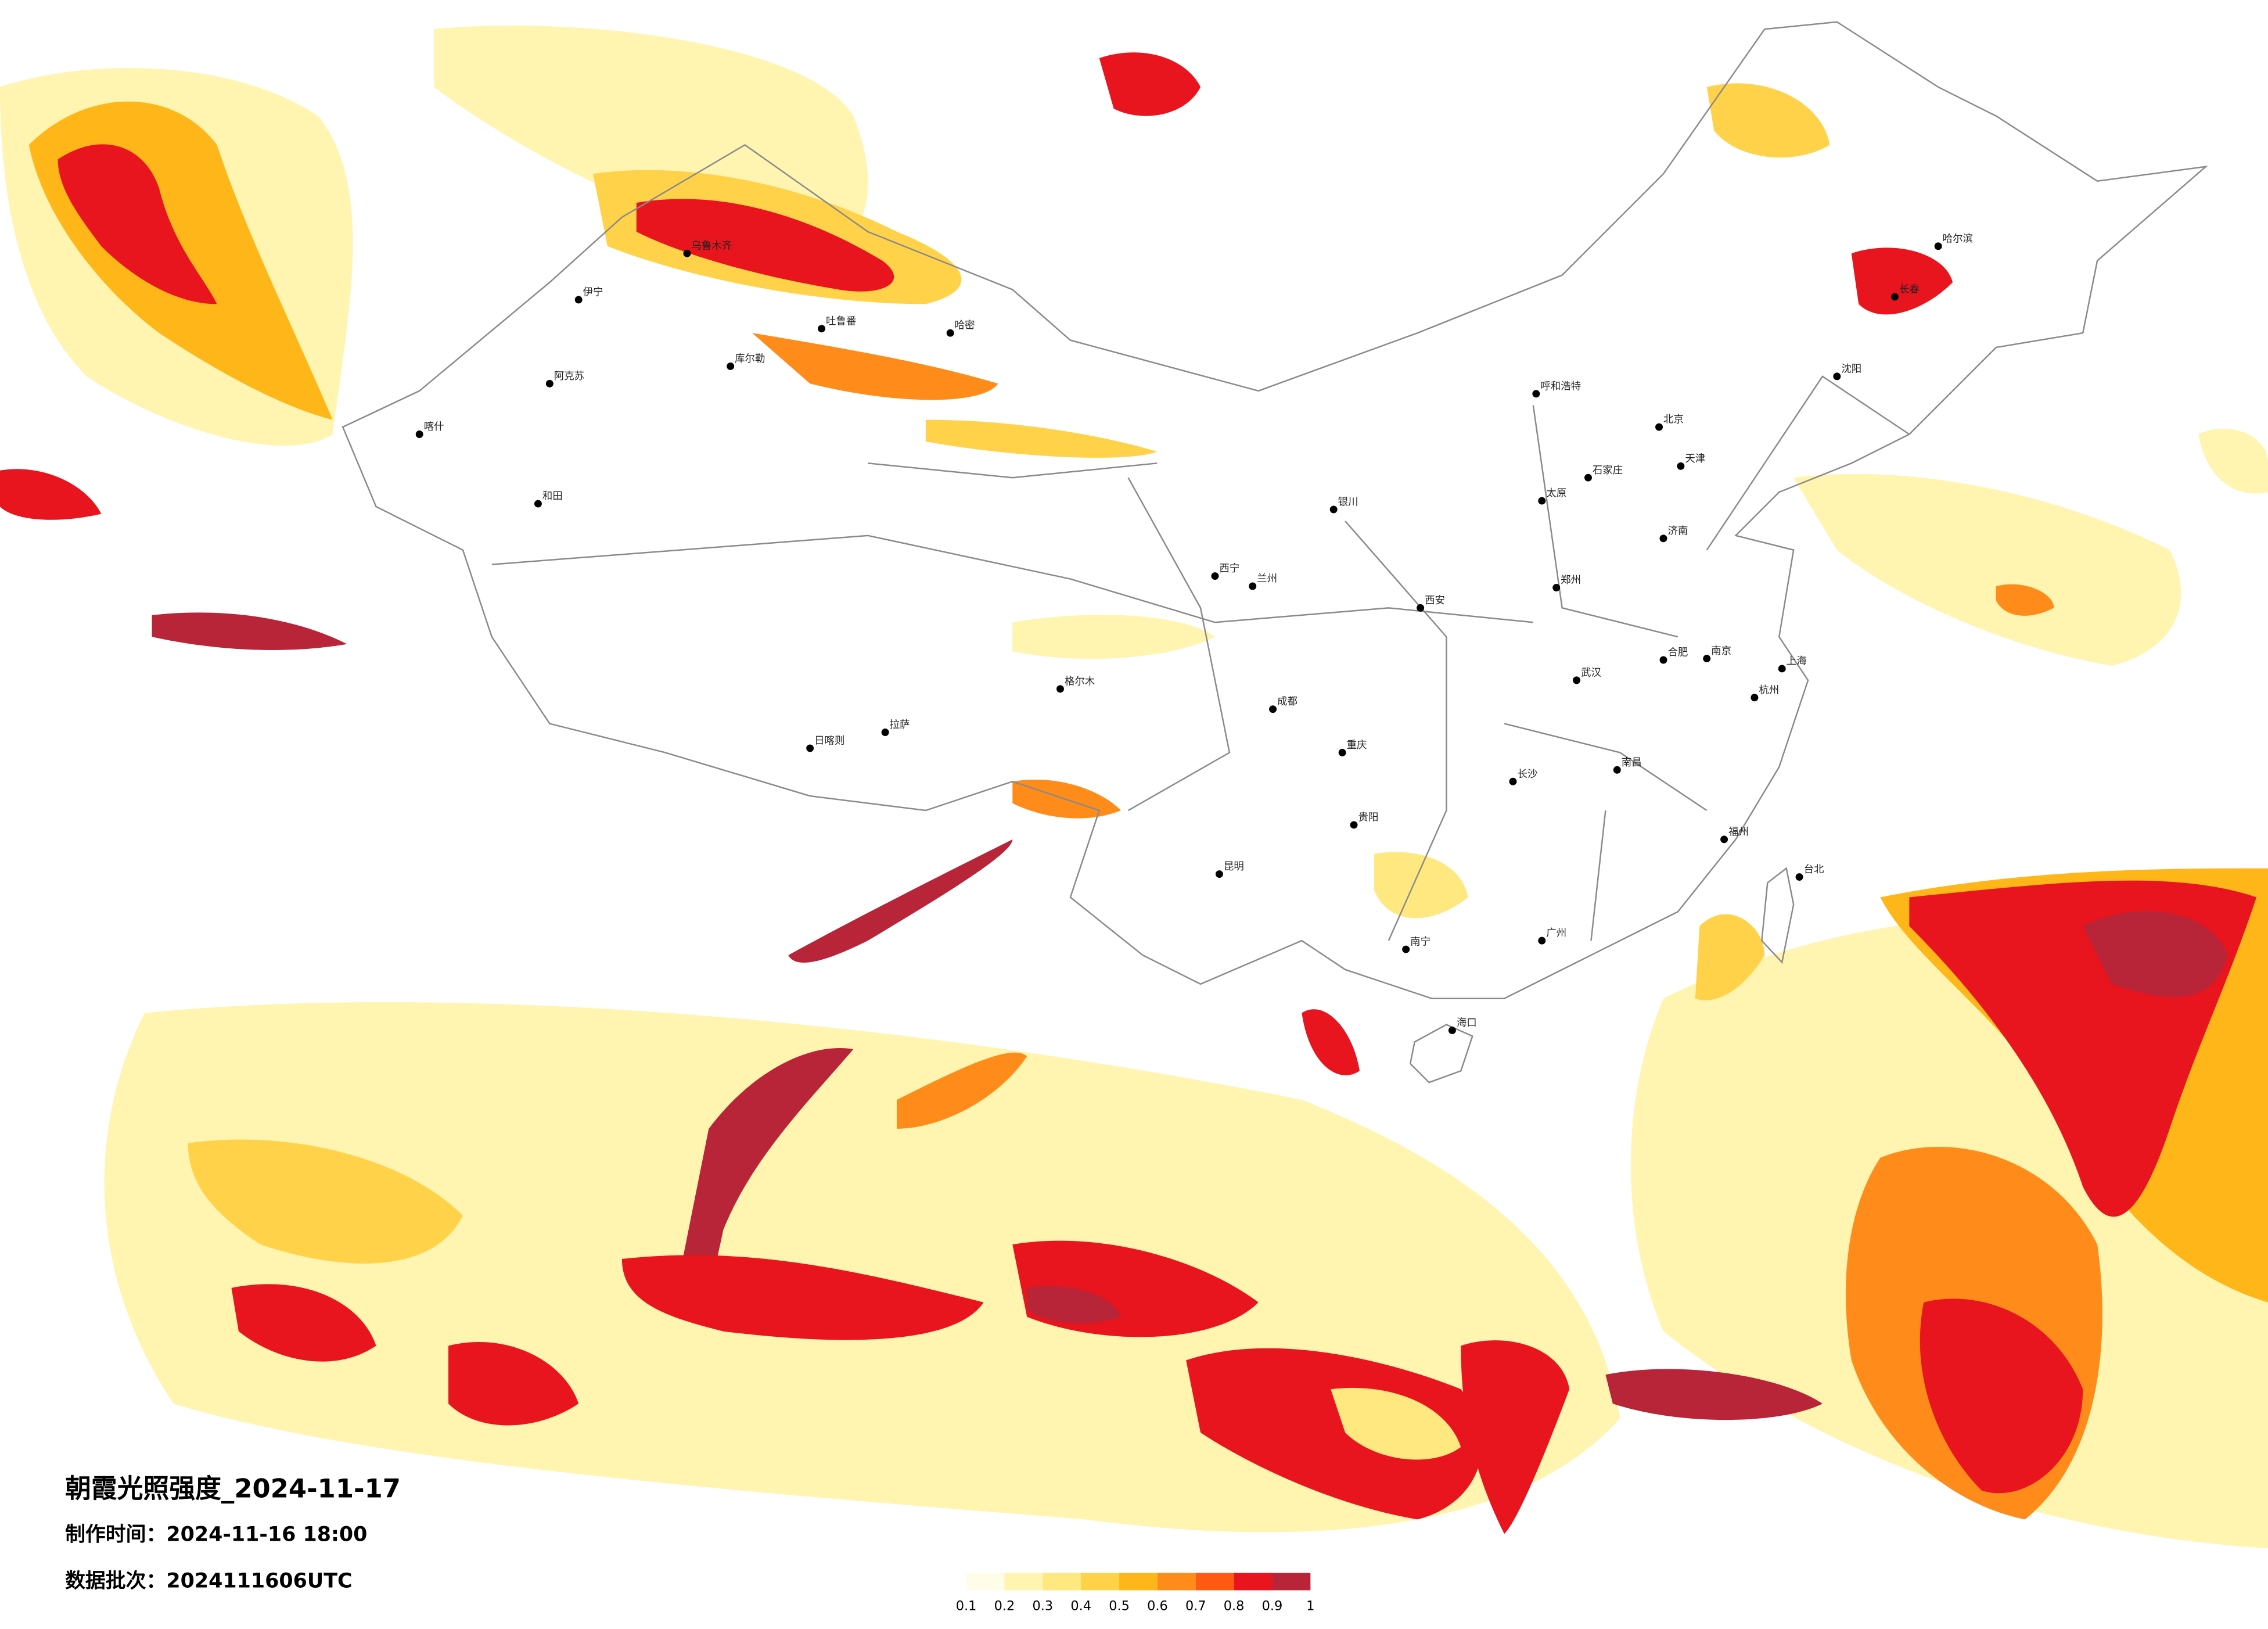 The width and height of the screenshot is (2268, 1629). What do you see at coordinates (1229, 569) in the screenshot?
I see `city-label: 西宁` at bounding box center [1229, 569].